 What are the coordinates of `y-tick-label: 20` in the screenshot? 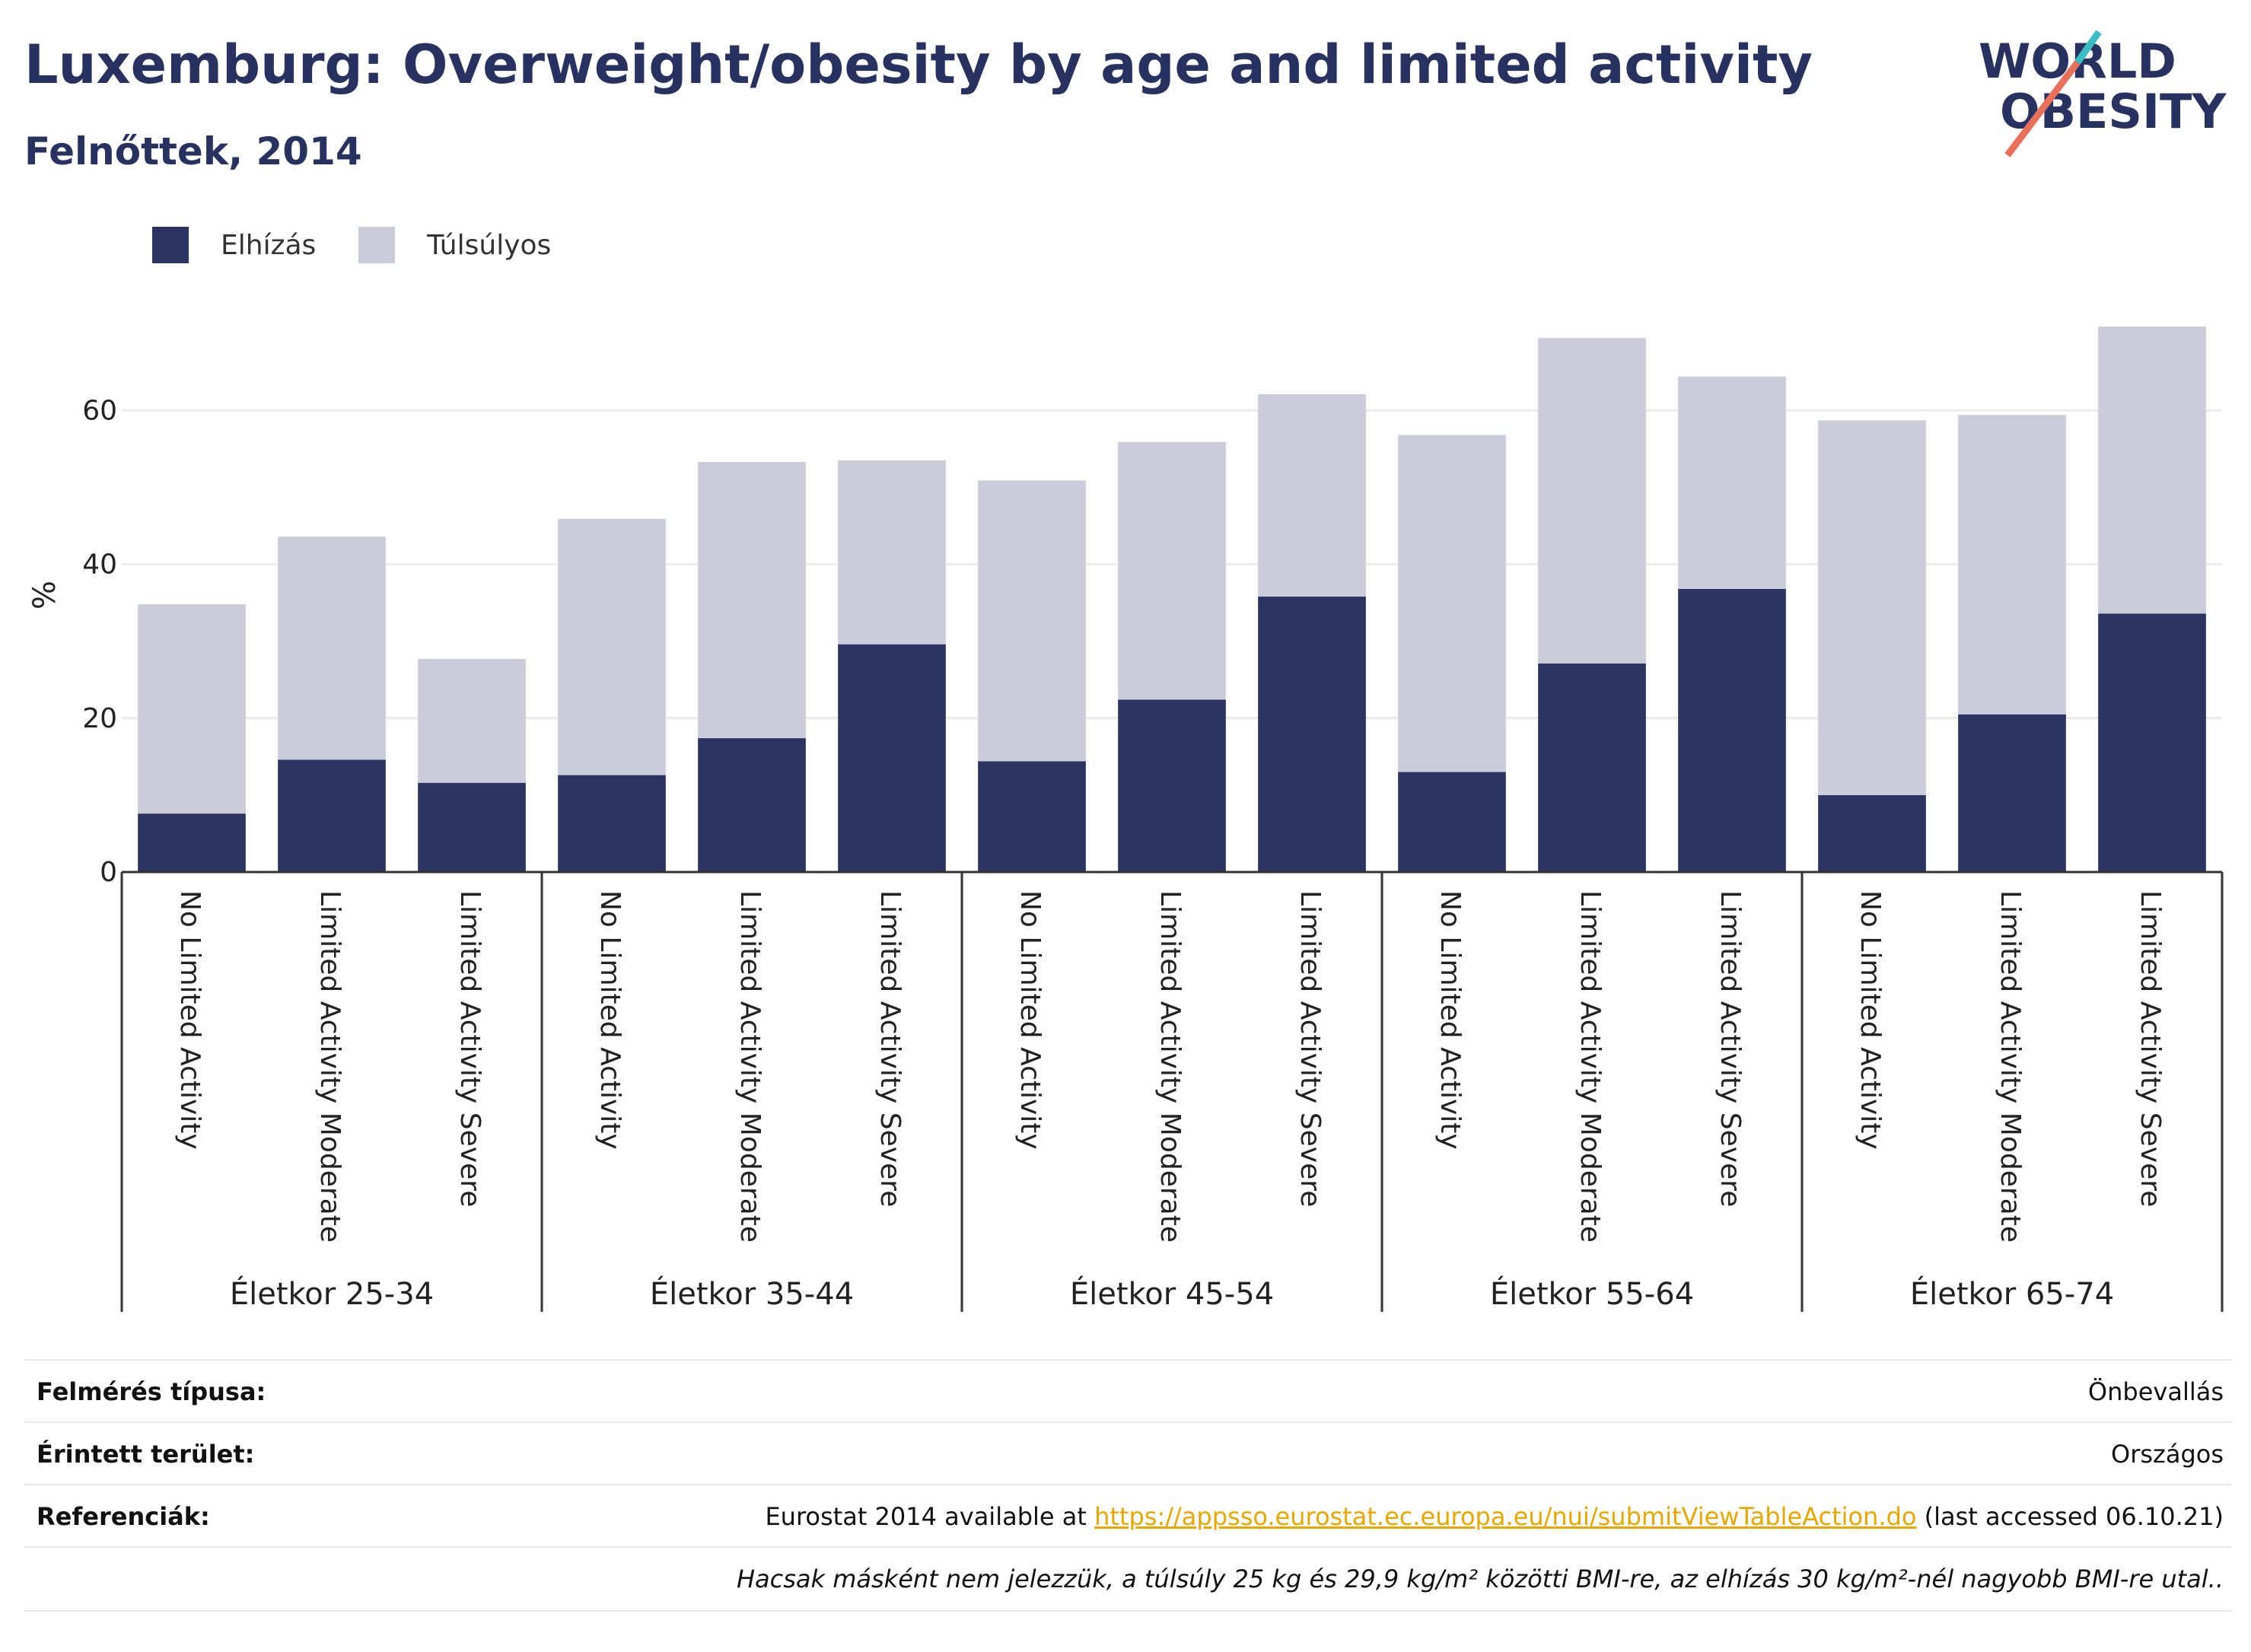 It's located at (99, 718).